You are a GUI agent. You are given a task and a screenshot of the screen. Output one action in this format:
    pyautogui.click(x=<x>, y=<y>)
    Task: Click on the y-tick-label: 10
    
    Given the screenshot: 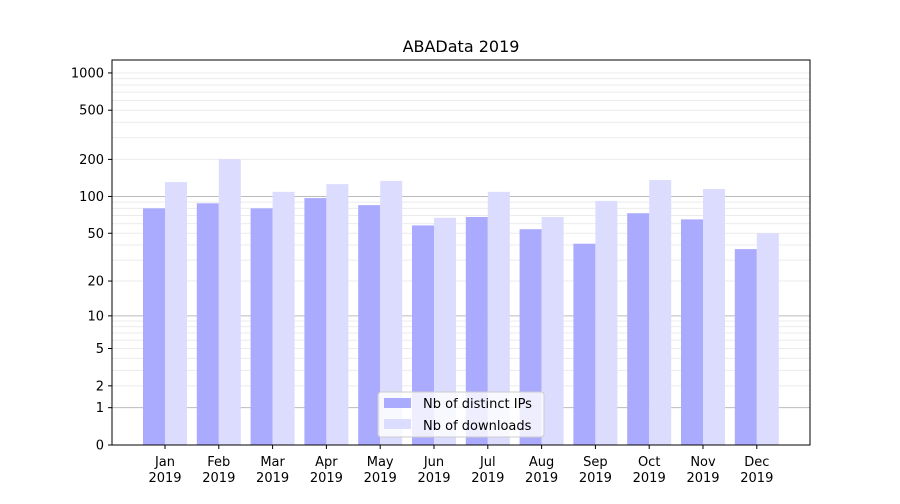 What is the action you would take?
    pyautogui.click(x=95, y=316)
    